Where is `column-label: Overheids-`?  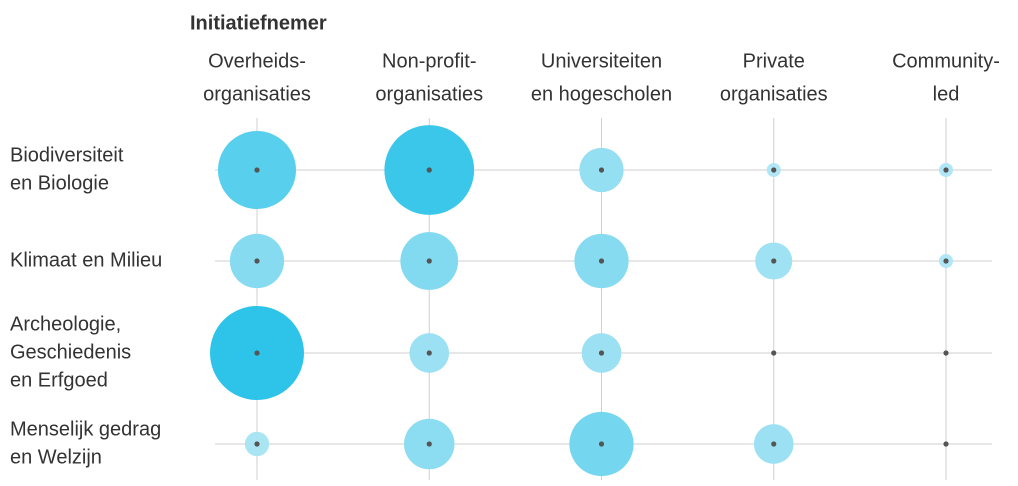 column-label: Overheids- is located at coordinates (257, 61).